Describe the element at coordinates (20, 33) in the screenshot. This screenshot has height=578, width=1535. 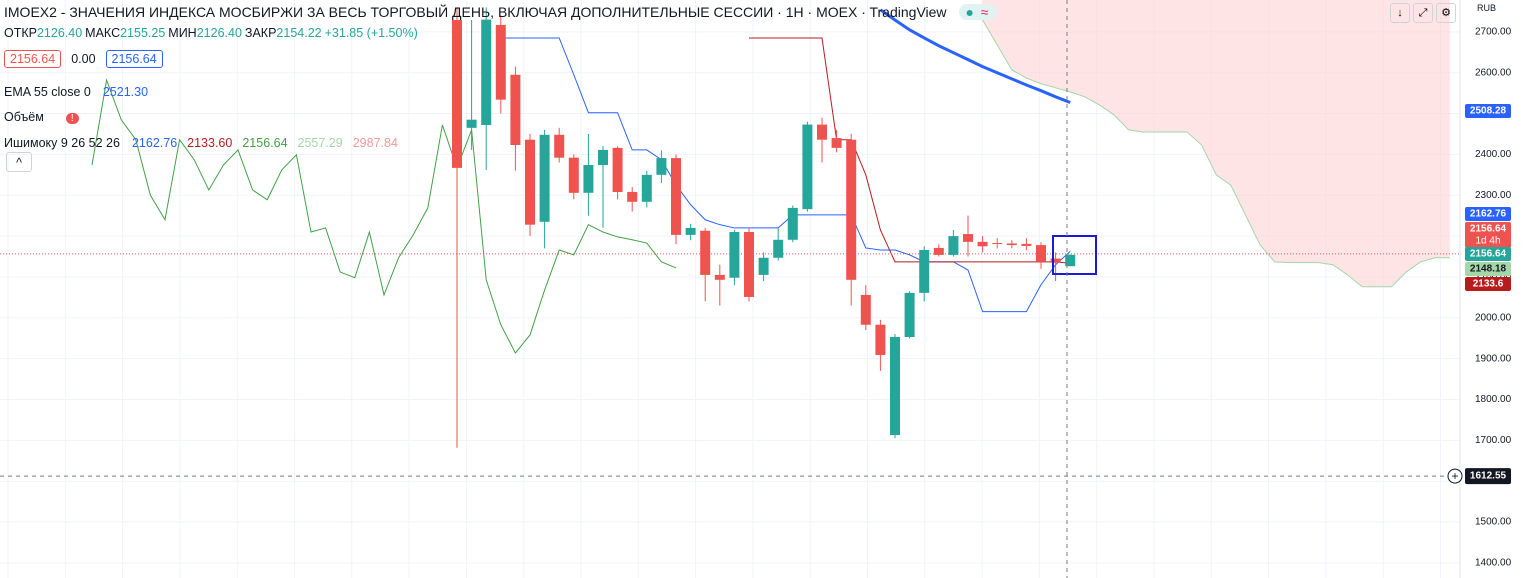
I see `ohlc-label: ОТКР` at that location.